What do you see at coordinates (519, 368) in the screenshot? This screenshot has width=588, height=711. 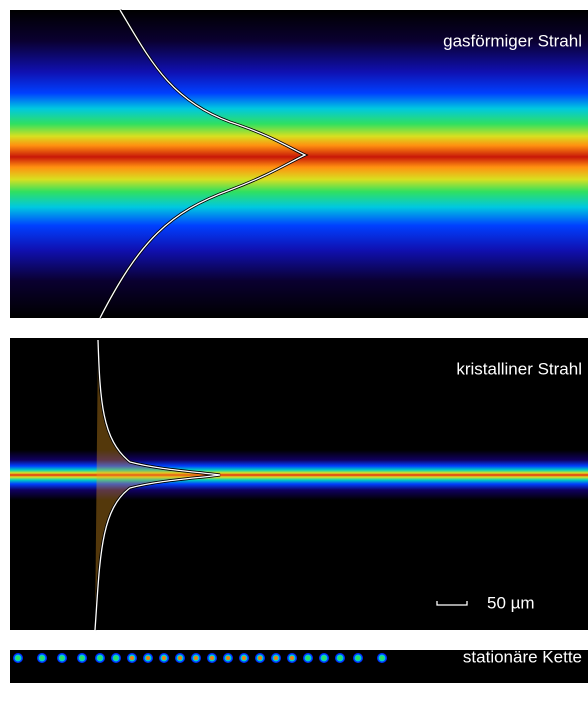 I see `panel-label: kristalliner Strahl` at bounding box center [519, 368].